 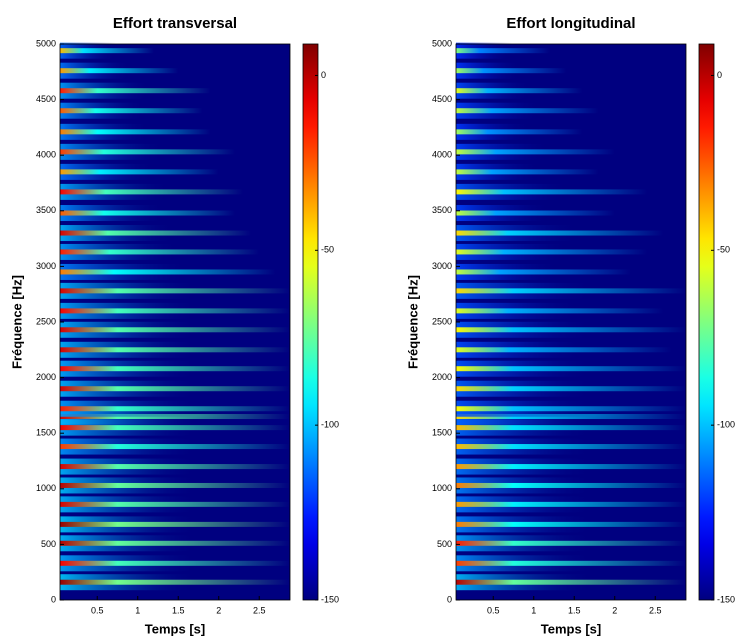 What do you see at coordinates (175, 23) in the screenshot?
I see `chart-title: Effort transversal` at bounding box center [175, 23].